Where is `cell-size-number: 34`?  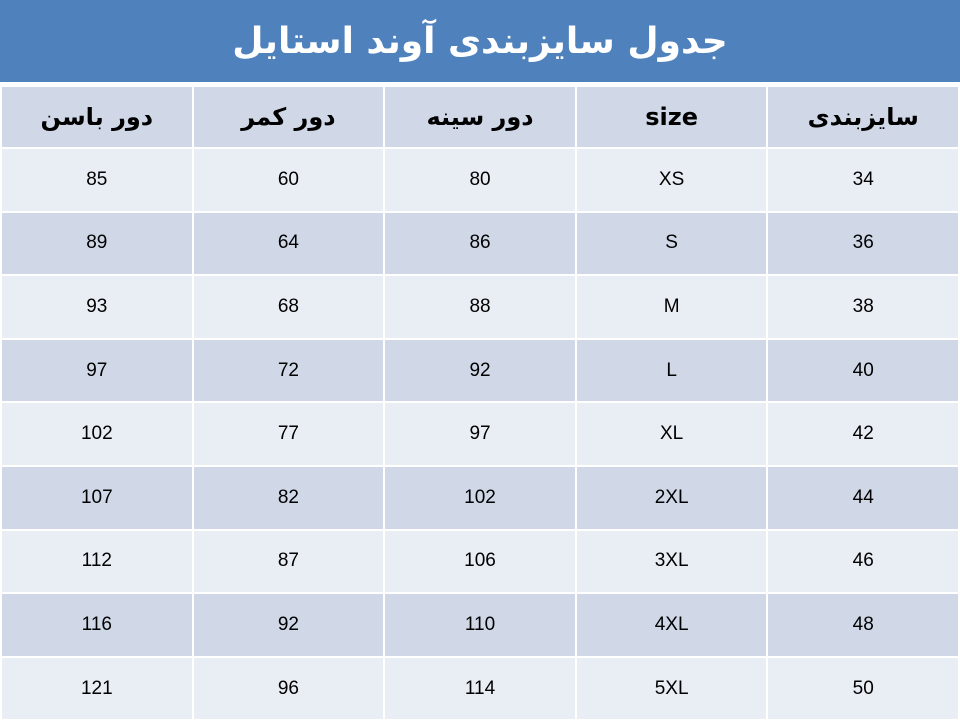 cell-size-number: 34 is located at coordinates (863, 180).